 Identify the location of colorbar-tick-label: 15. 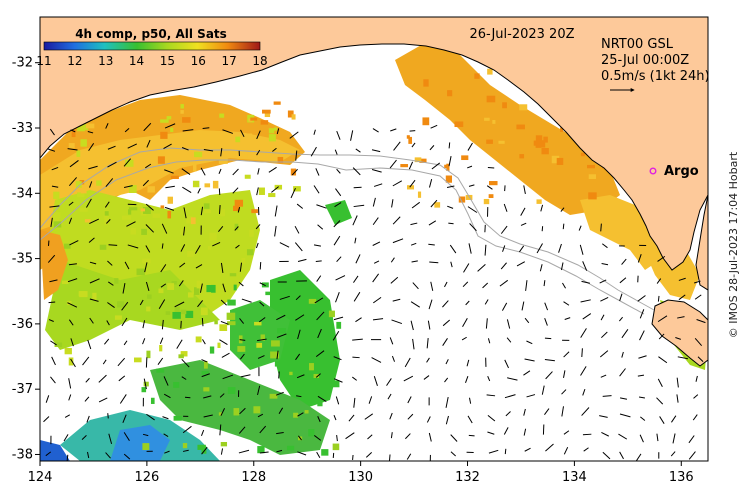
(167, 61).